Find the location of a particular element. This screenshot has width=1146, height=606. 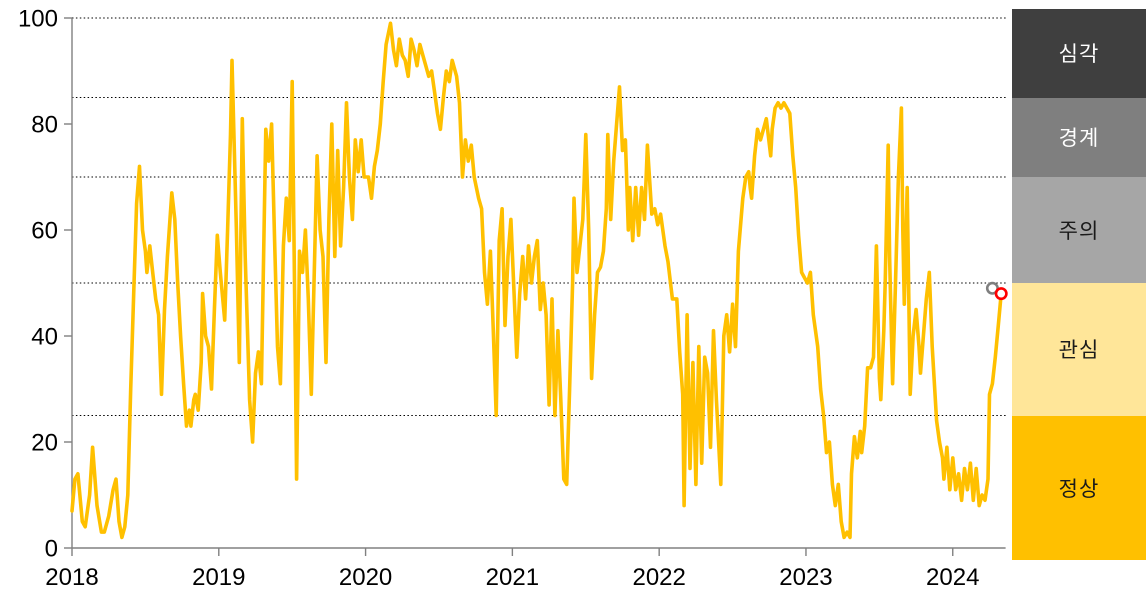

legend-band-label: 주의 is located at coordinates (1079, 231).